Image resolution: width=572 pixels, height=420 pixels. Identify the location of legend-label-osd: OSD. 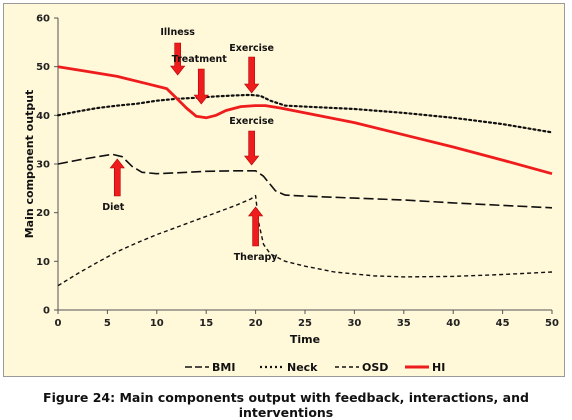
(375, 367).